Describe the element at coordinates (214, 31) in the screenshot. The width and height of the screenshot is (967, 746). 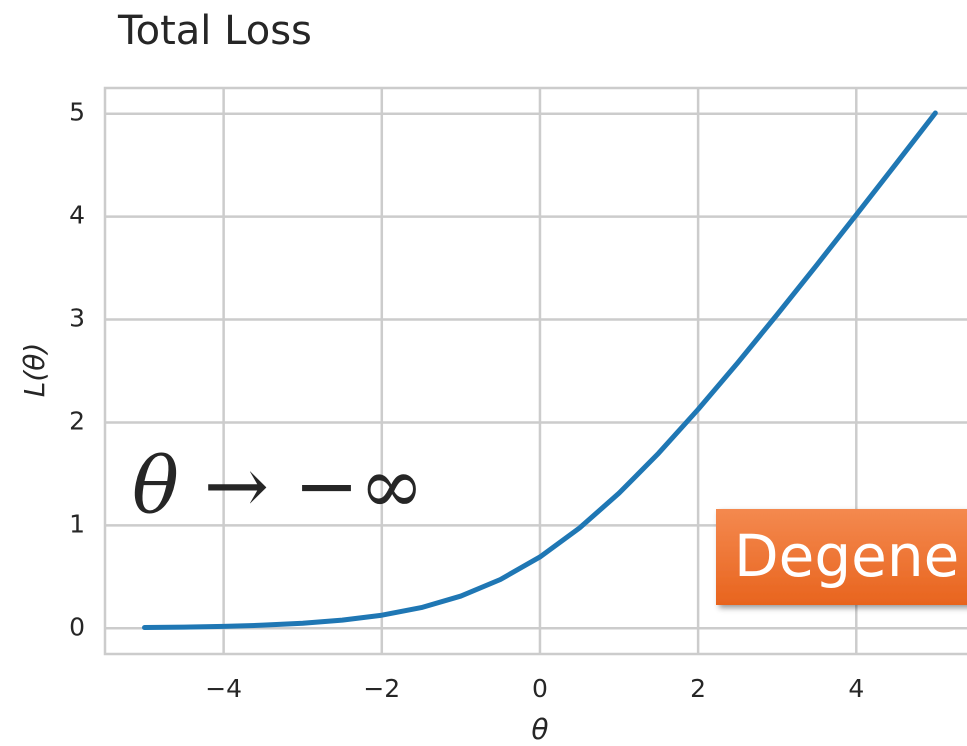
I see `chart-title: Total Loss` at that location.